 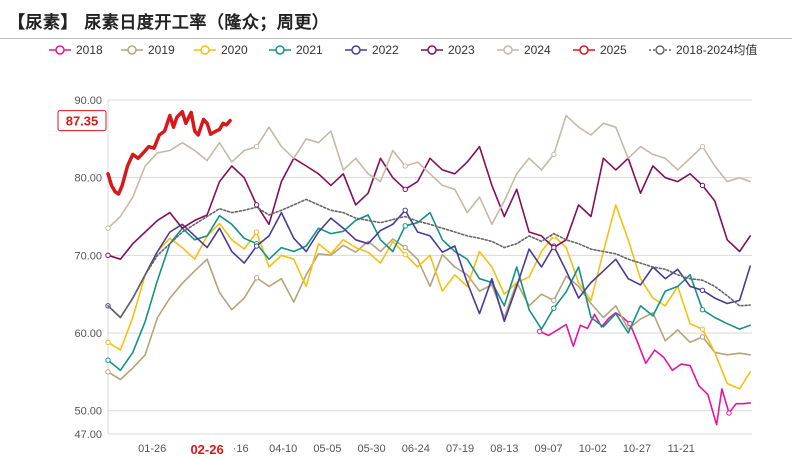 I want to click on last-value-callout: 87.35, so click(x=82, y=121).